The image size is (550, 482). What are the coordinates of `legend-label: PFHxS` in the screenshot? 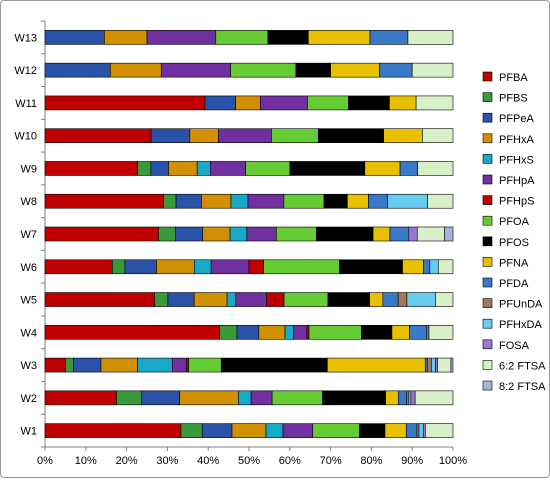 It's located at (516, 160).